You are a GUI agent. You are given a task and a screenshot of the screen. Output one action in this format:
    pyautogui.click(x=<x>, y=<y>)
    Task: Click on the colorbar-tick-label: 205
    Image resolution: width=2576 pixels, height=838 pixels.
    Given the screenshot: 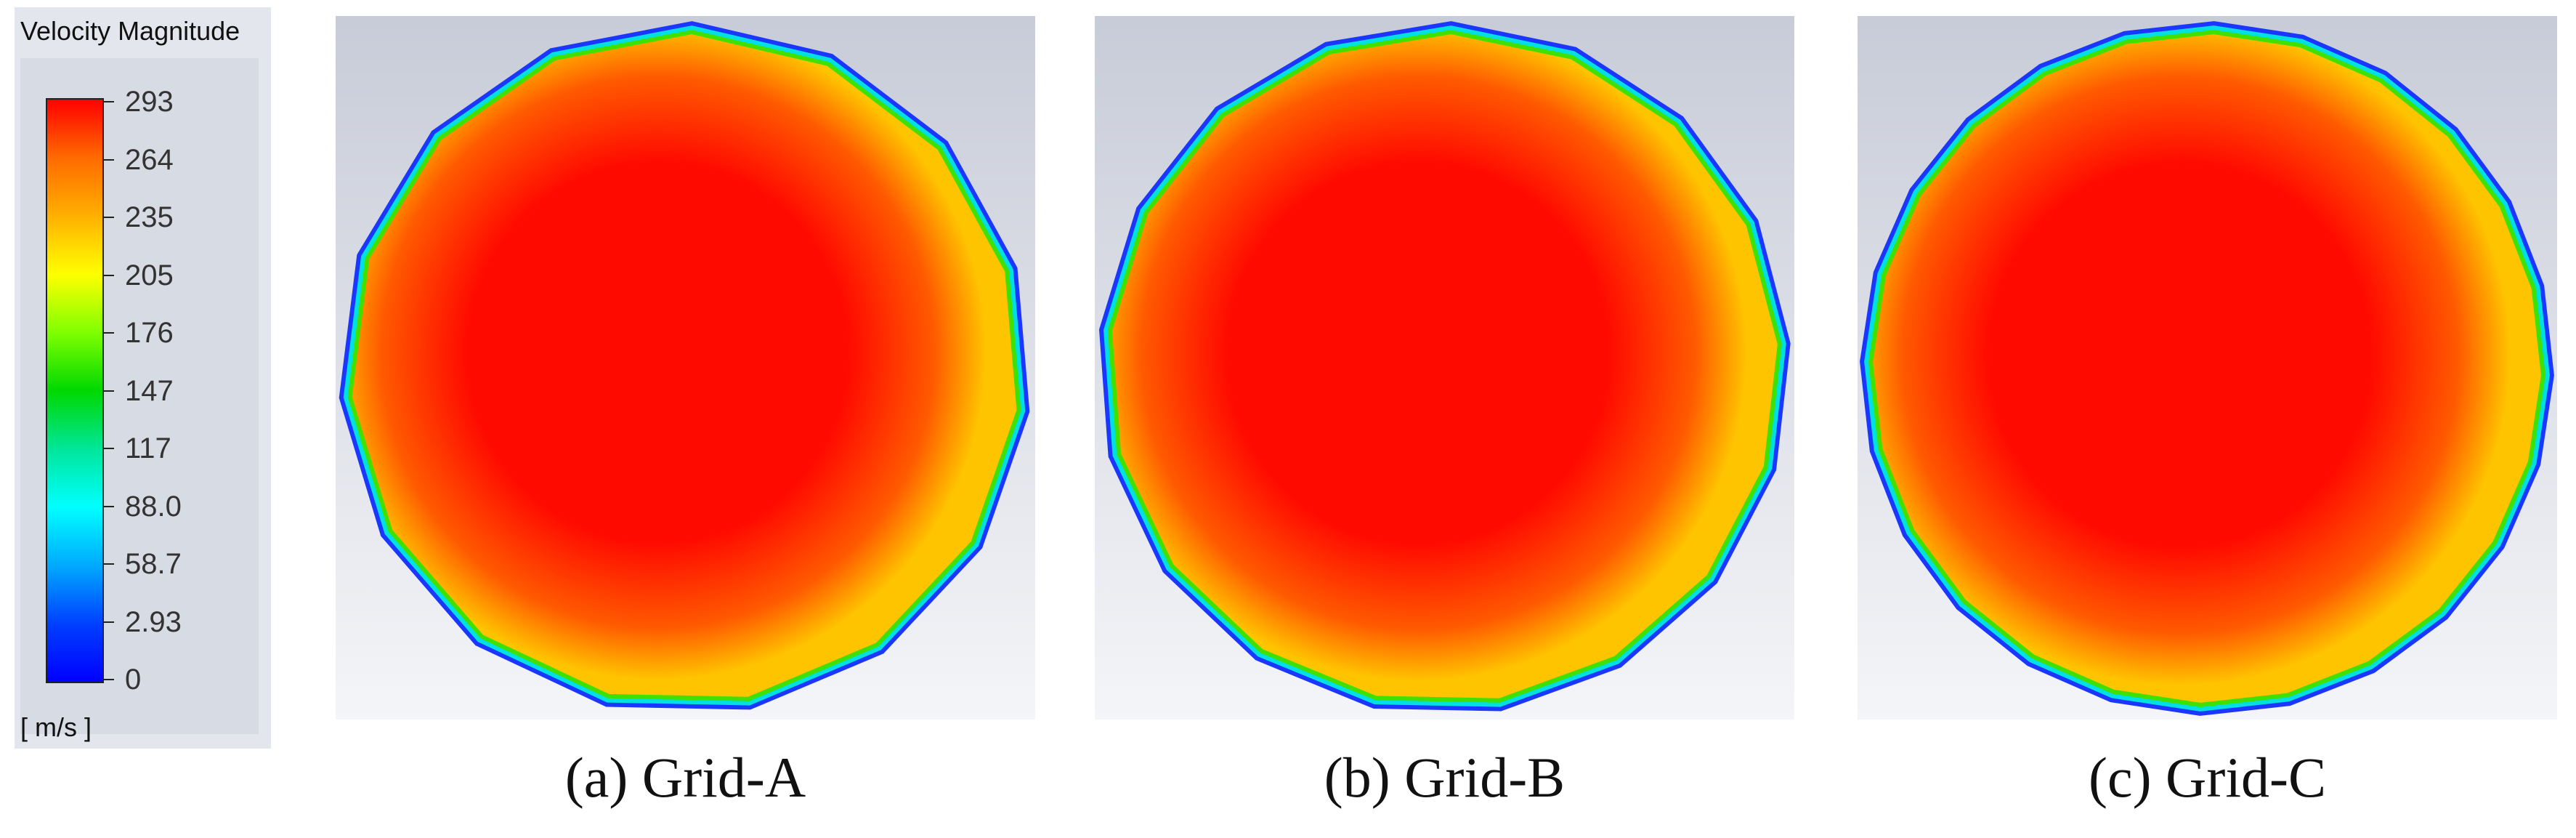 What is the action you would take?
    pyautogui.click(x=149, y=275)
    